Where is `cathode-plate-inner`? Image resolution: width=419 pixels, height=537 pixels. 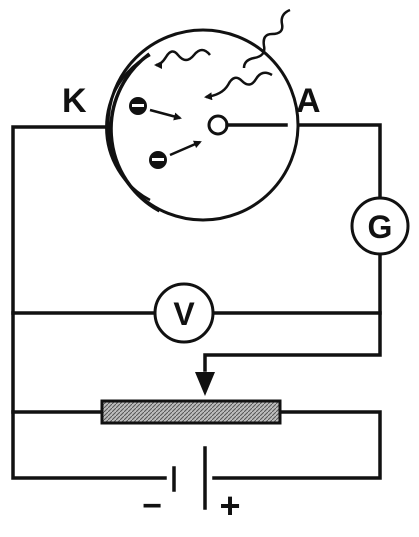
cathode-plate-inner is located at coordinates (128, 127).